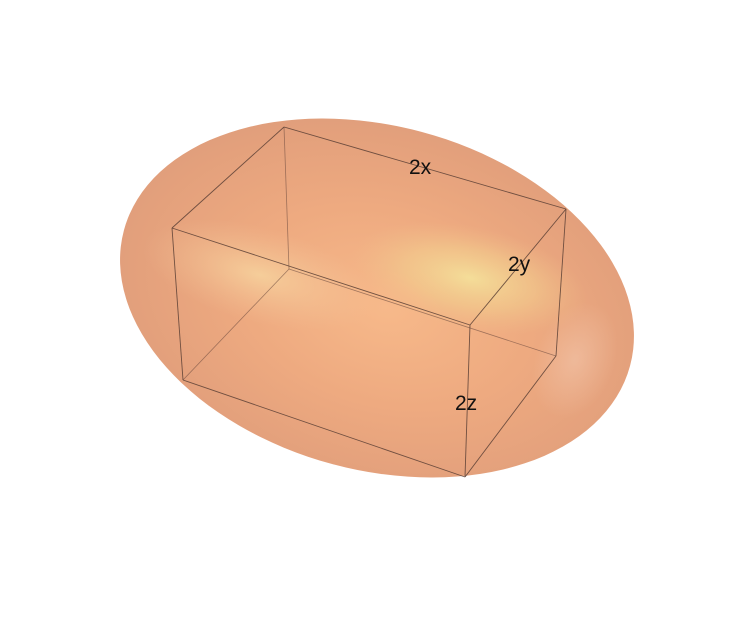 The image size is (732, 639). Describe the element at coordinates (470, 278) in the screenshot. I see `ellipsoid-highlight` at that location.